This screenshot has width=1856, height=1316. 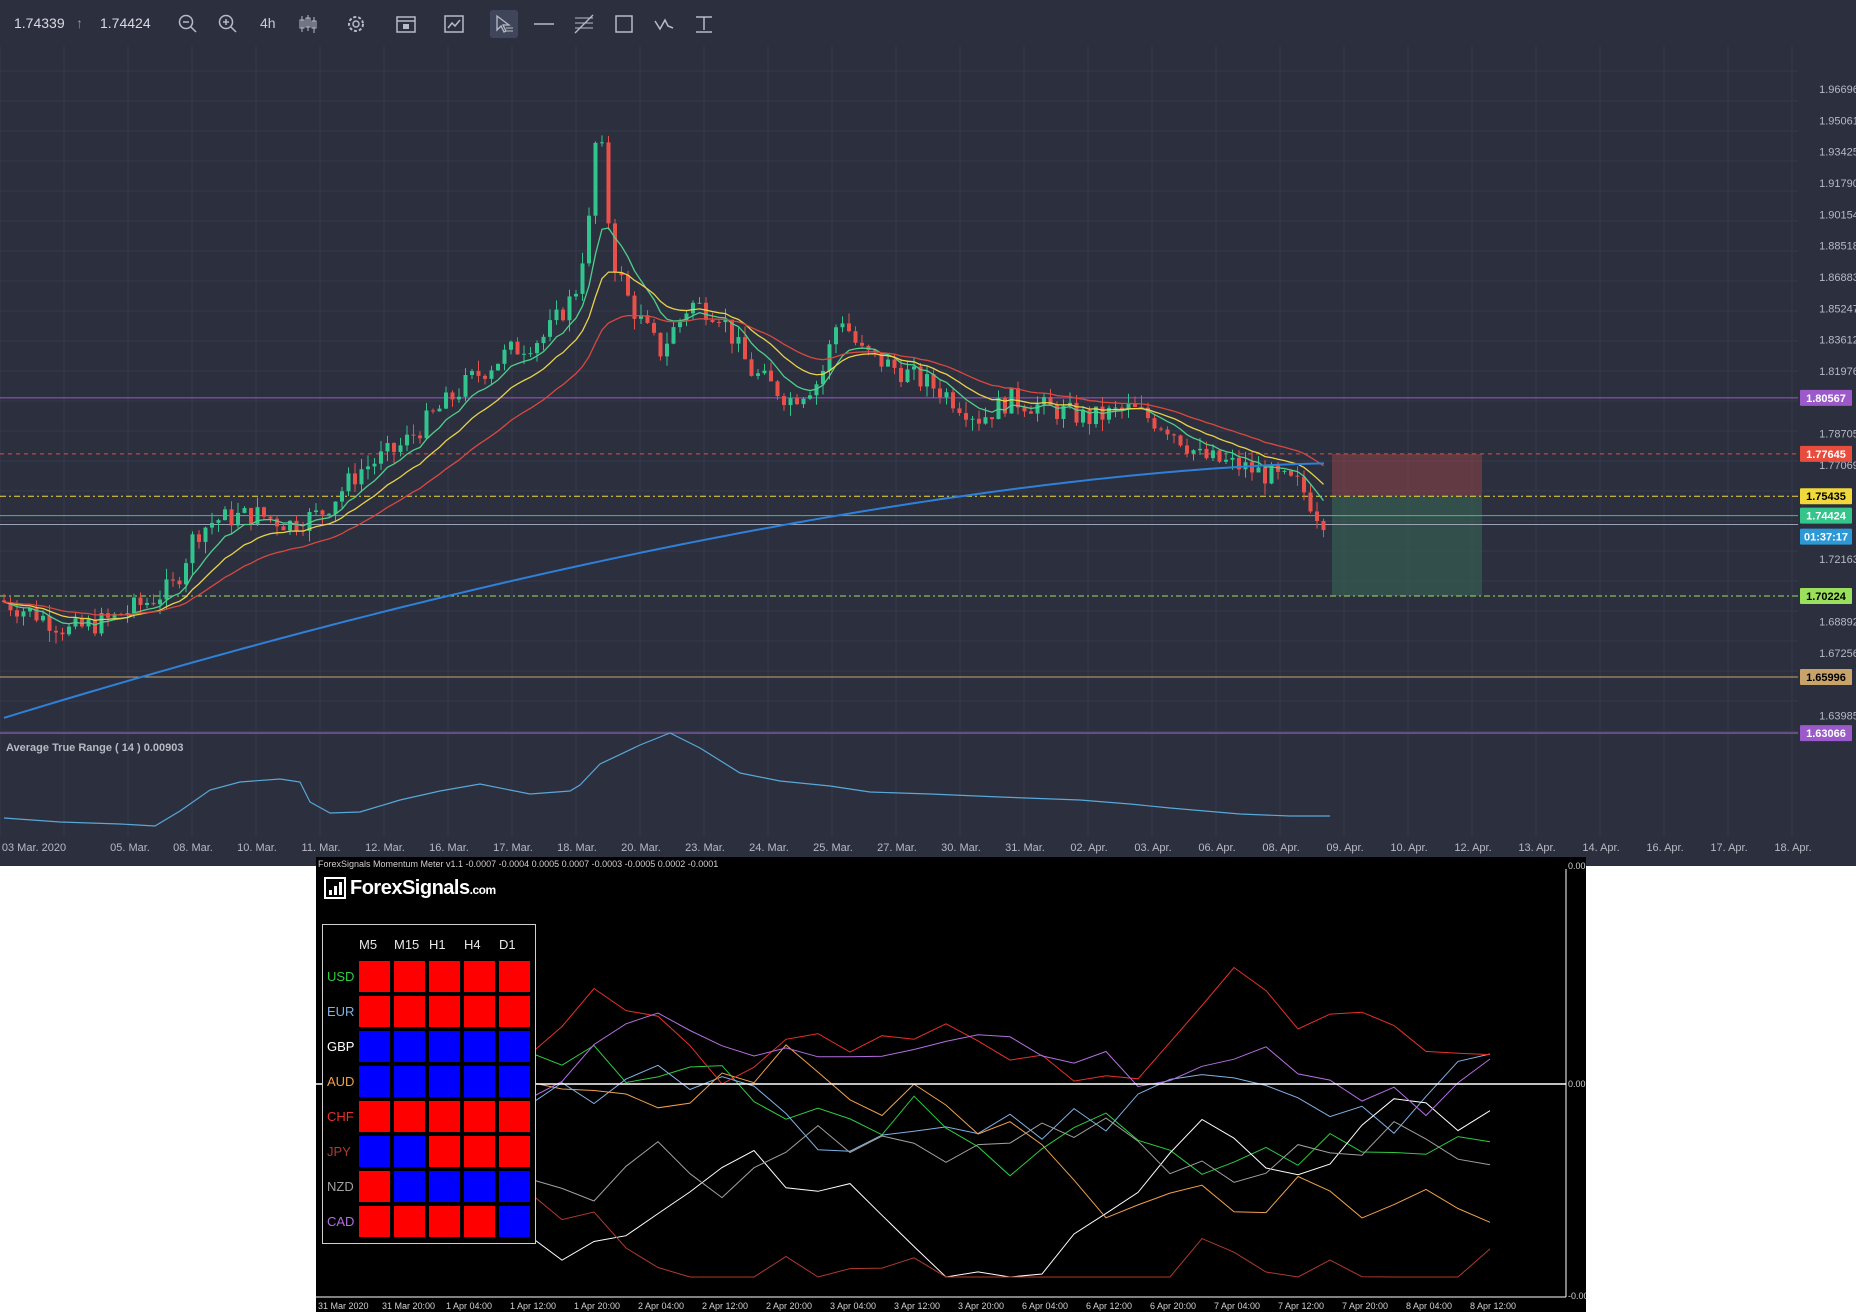 What do you see at coordinates (341, 976) in the screenshot?
I see `heatmap-currency-label: USD` at bounding box center [341, 976].